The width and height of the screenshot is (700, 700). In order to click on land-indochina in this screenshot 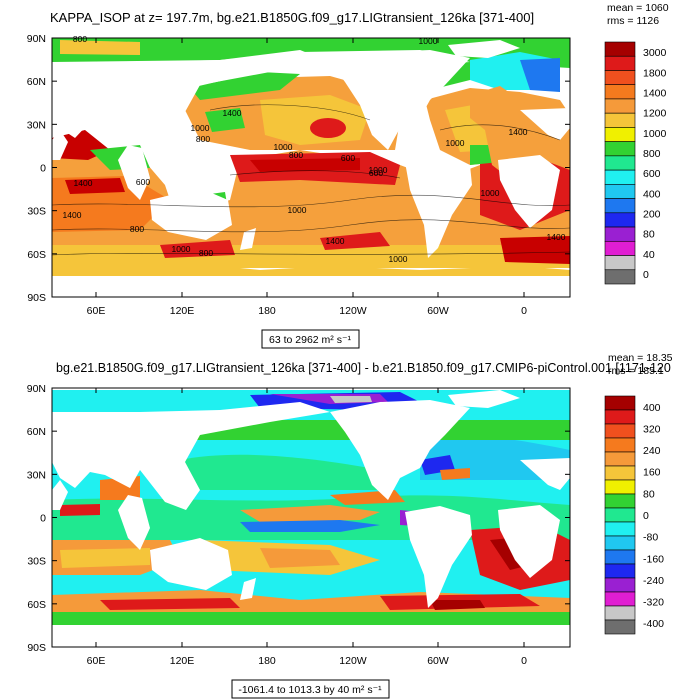, I will do `click(134, 172)`.